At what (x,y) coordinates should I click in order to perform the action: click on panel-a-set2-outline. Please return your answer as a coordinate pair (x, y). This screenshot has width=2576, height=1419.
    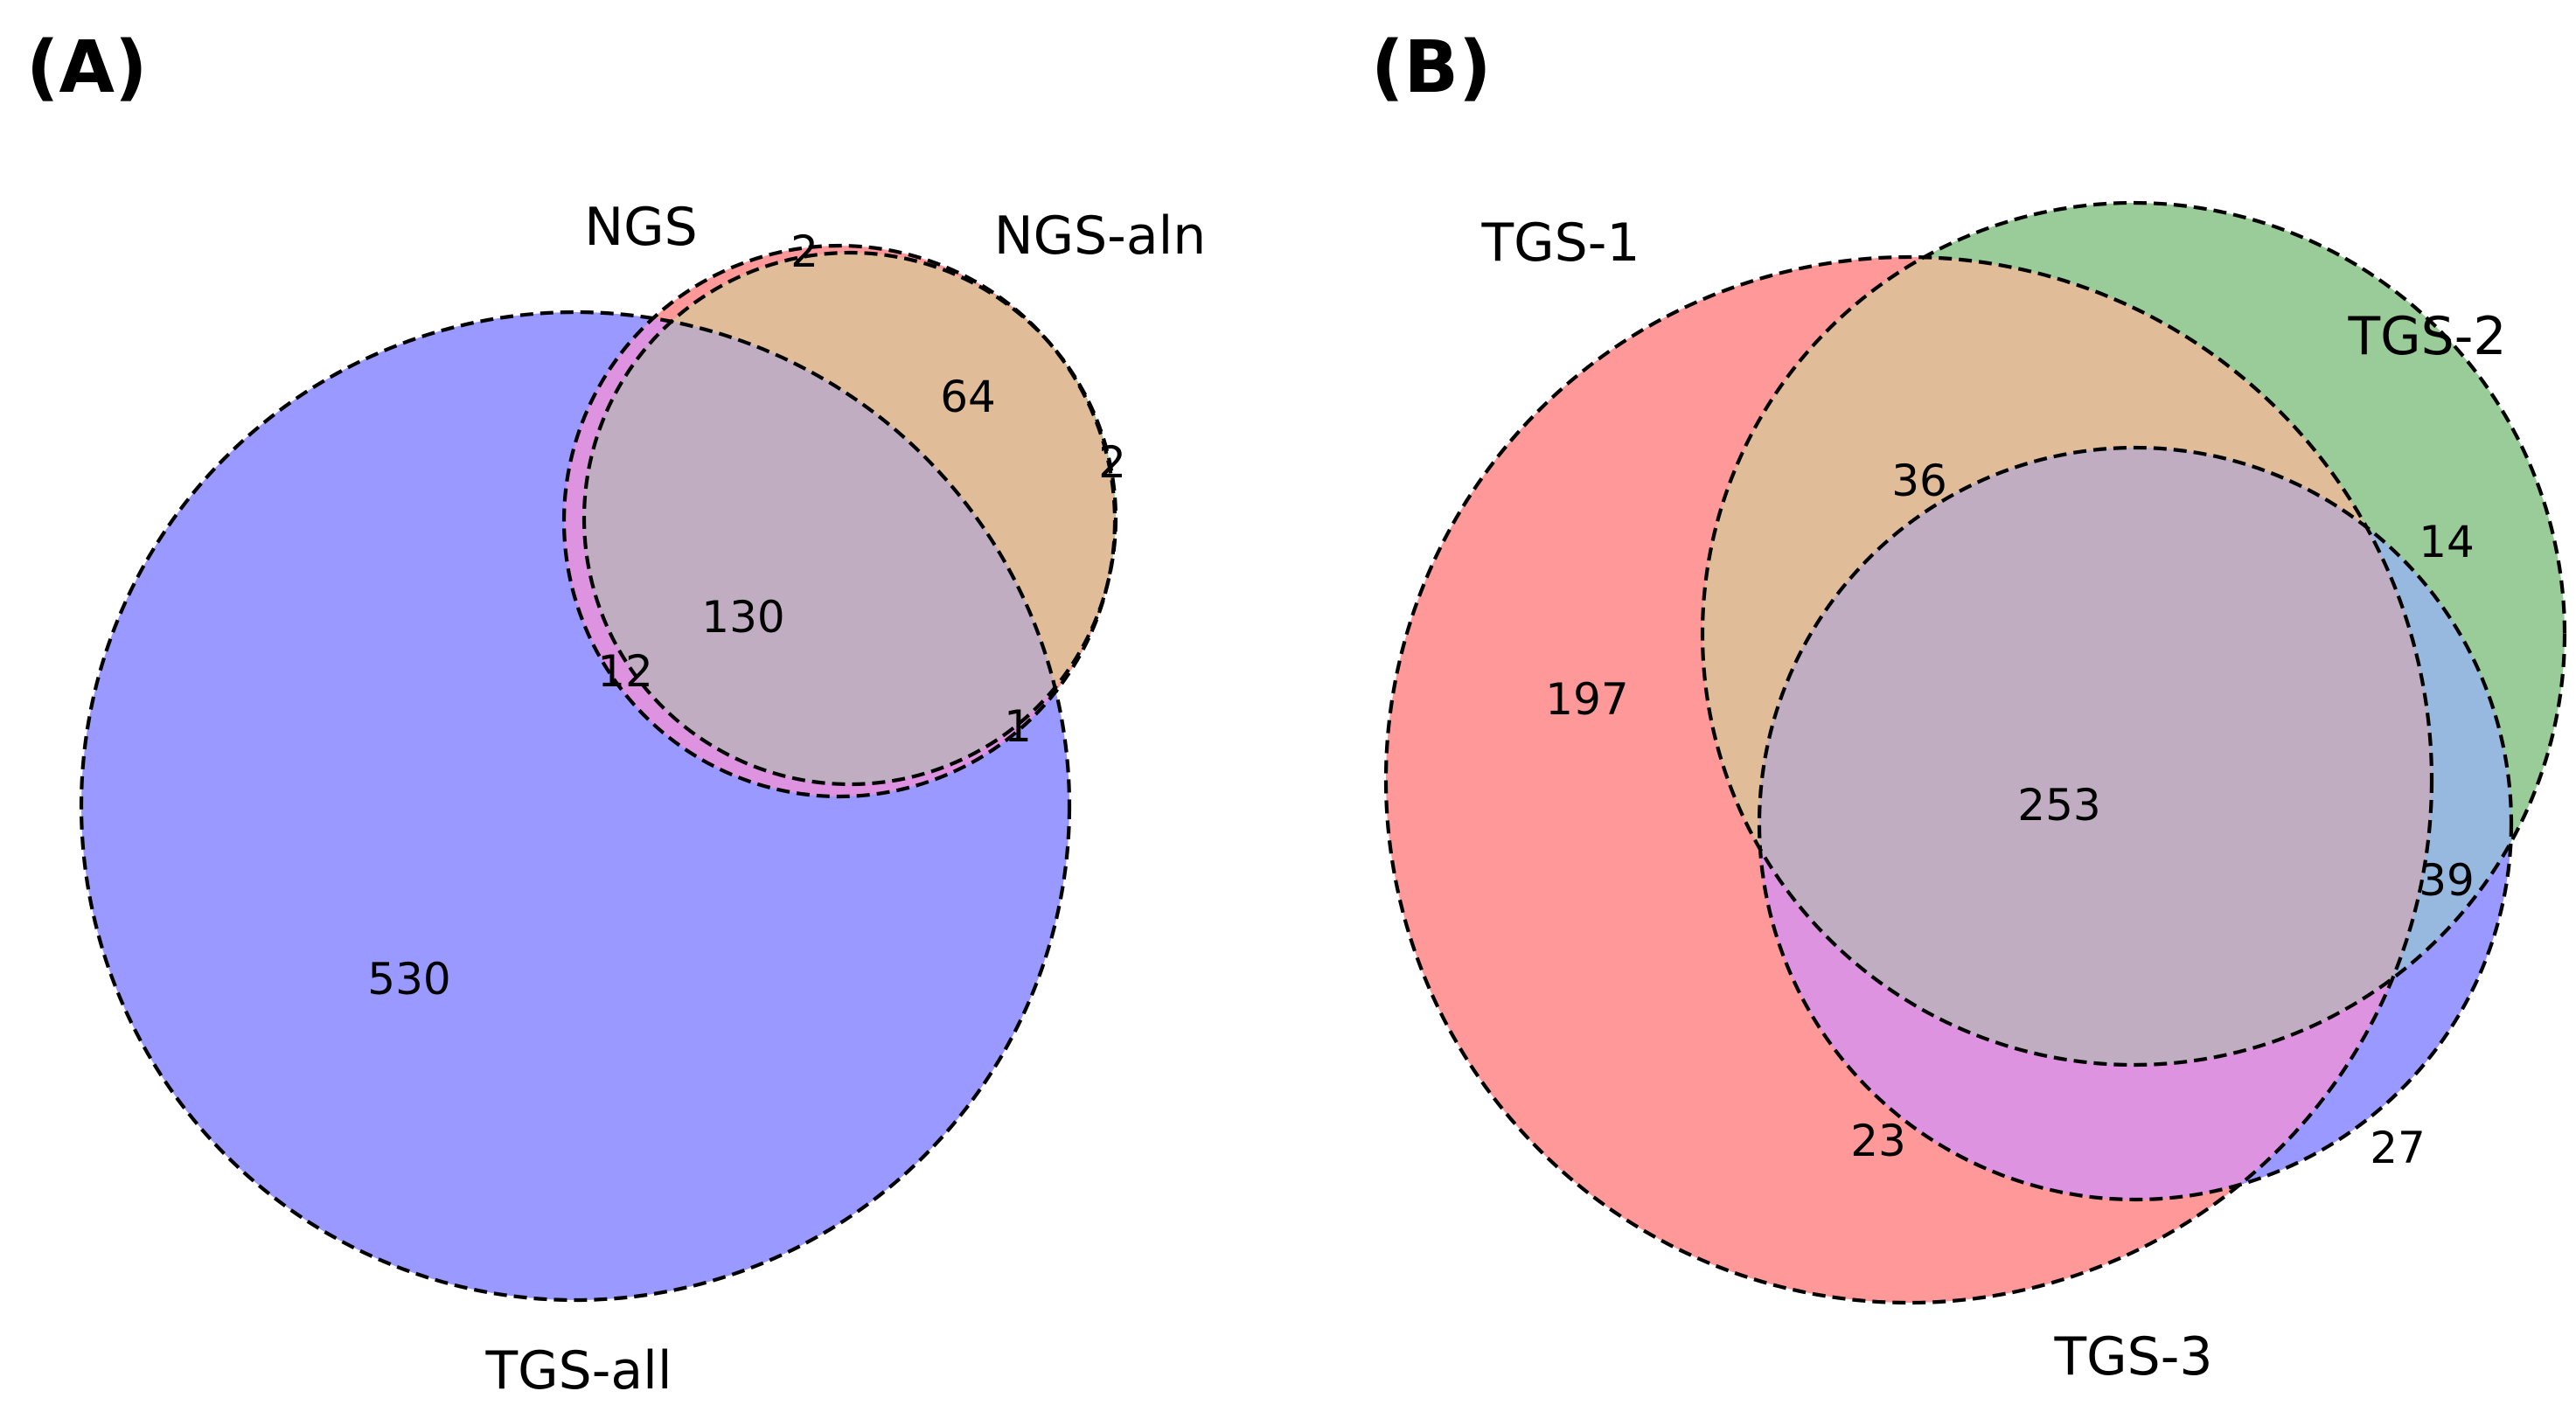
    Looking at the image, I should click on (849, 518).